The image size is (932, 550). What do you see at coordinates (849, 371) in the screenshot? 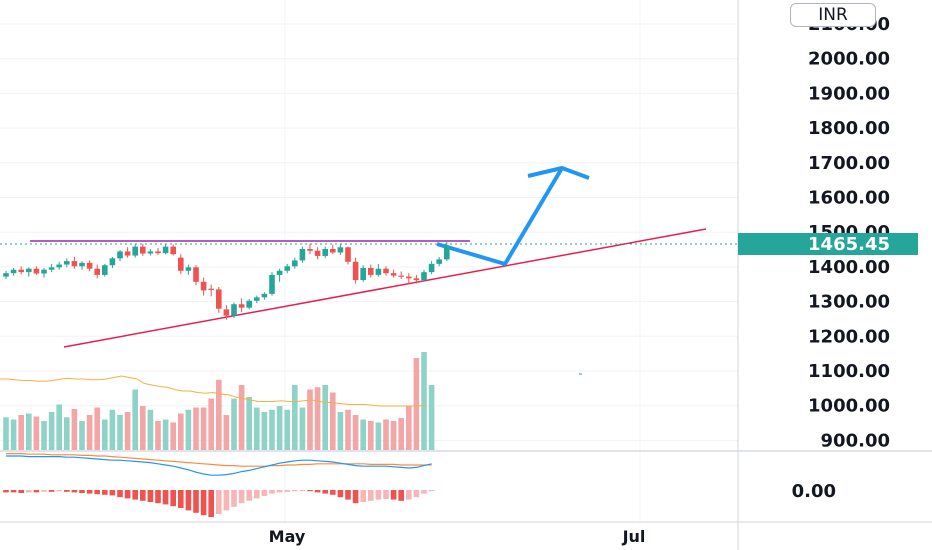
I see `price-tick-label: 1100.00` at bounding box center [849, 371].